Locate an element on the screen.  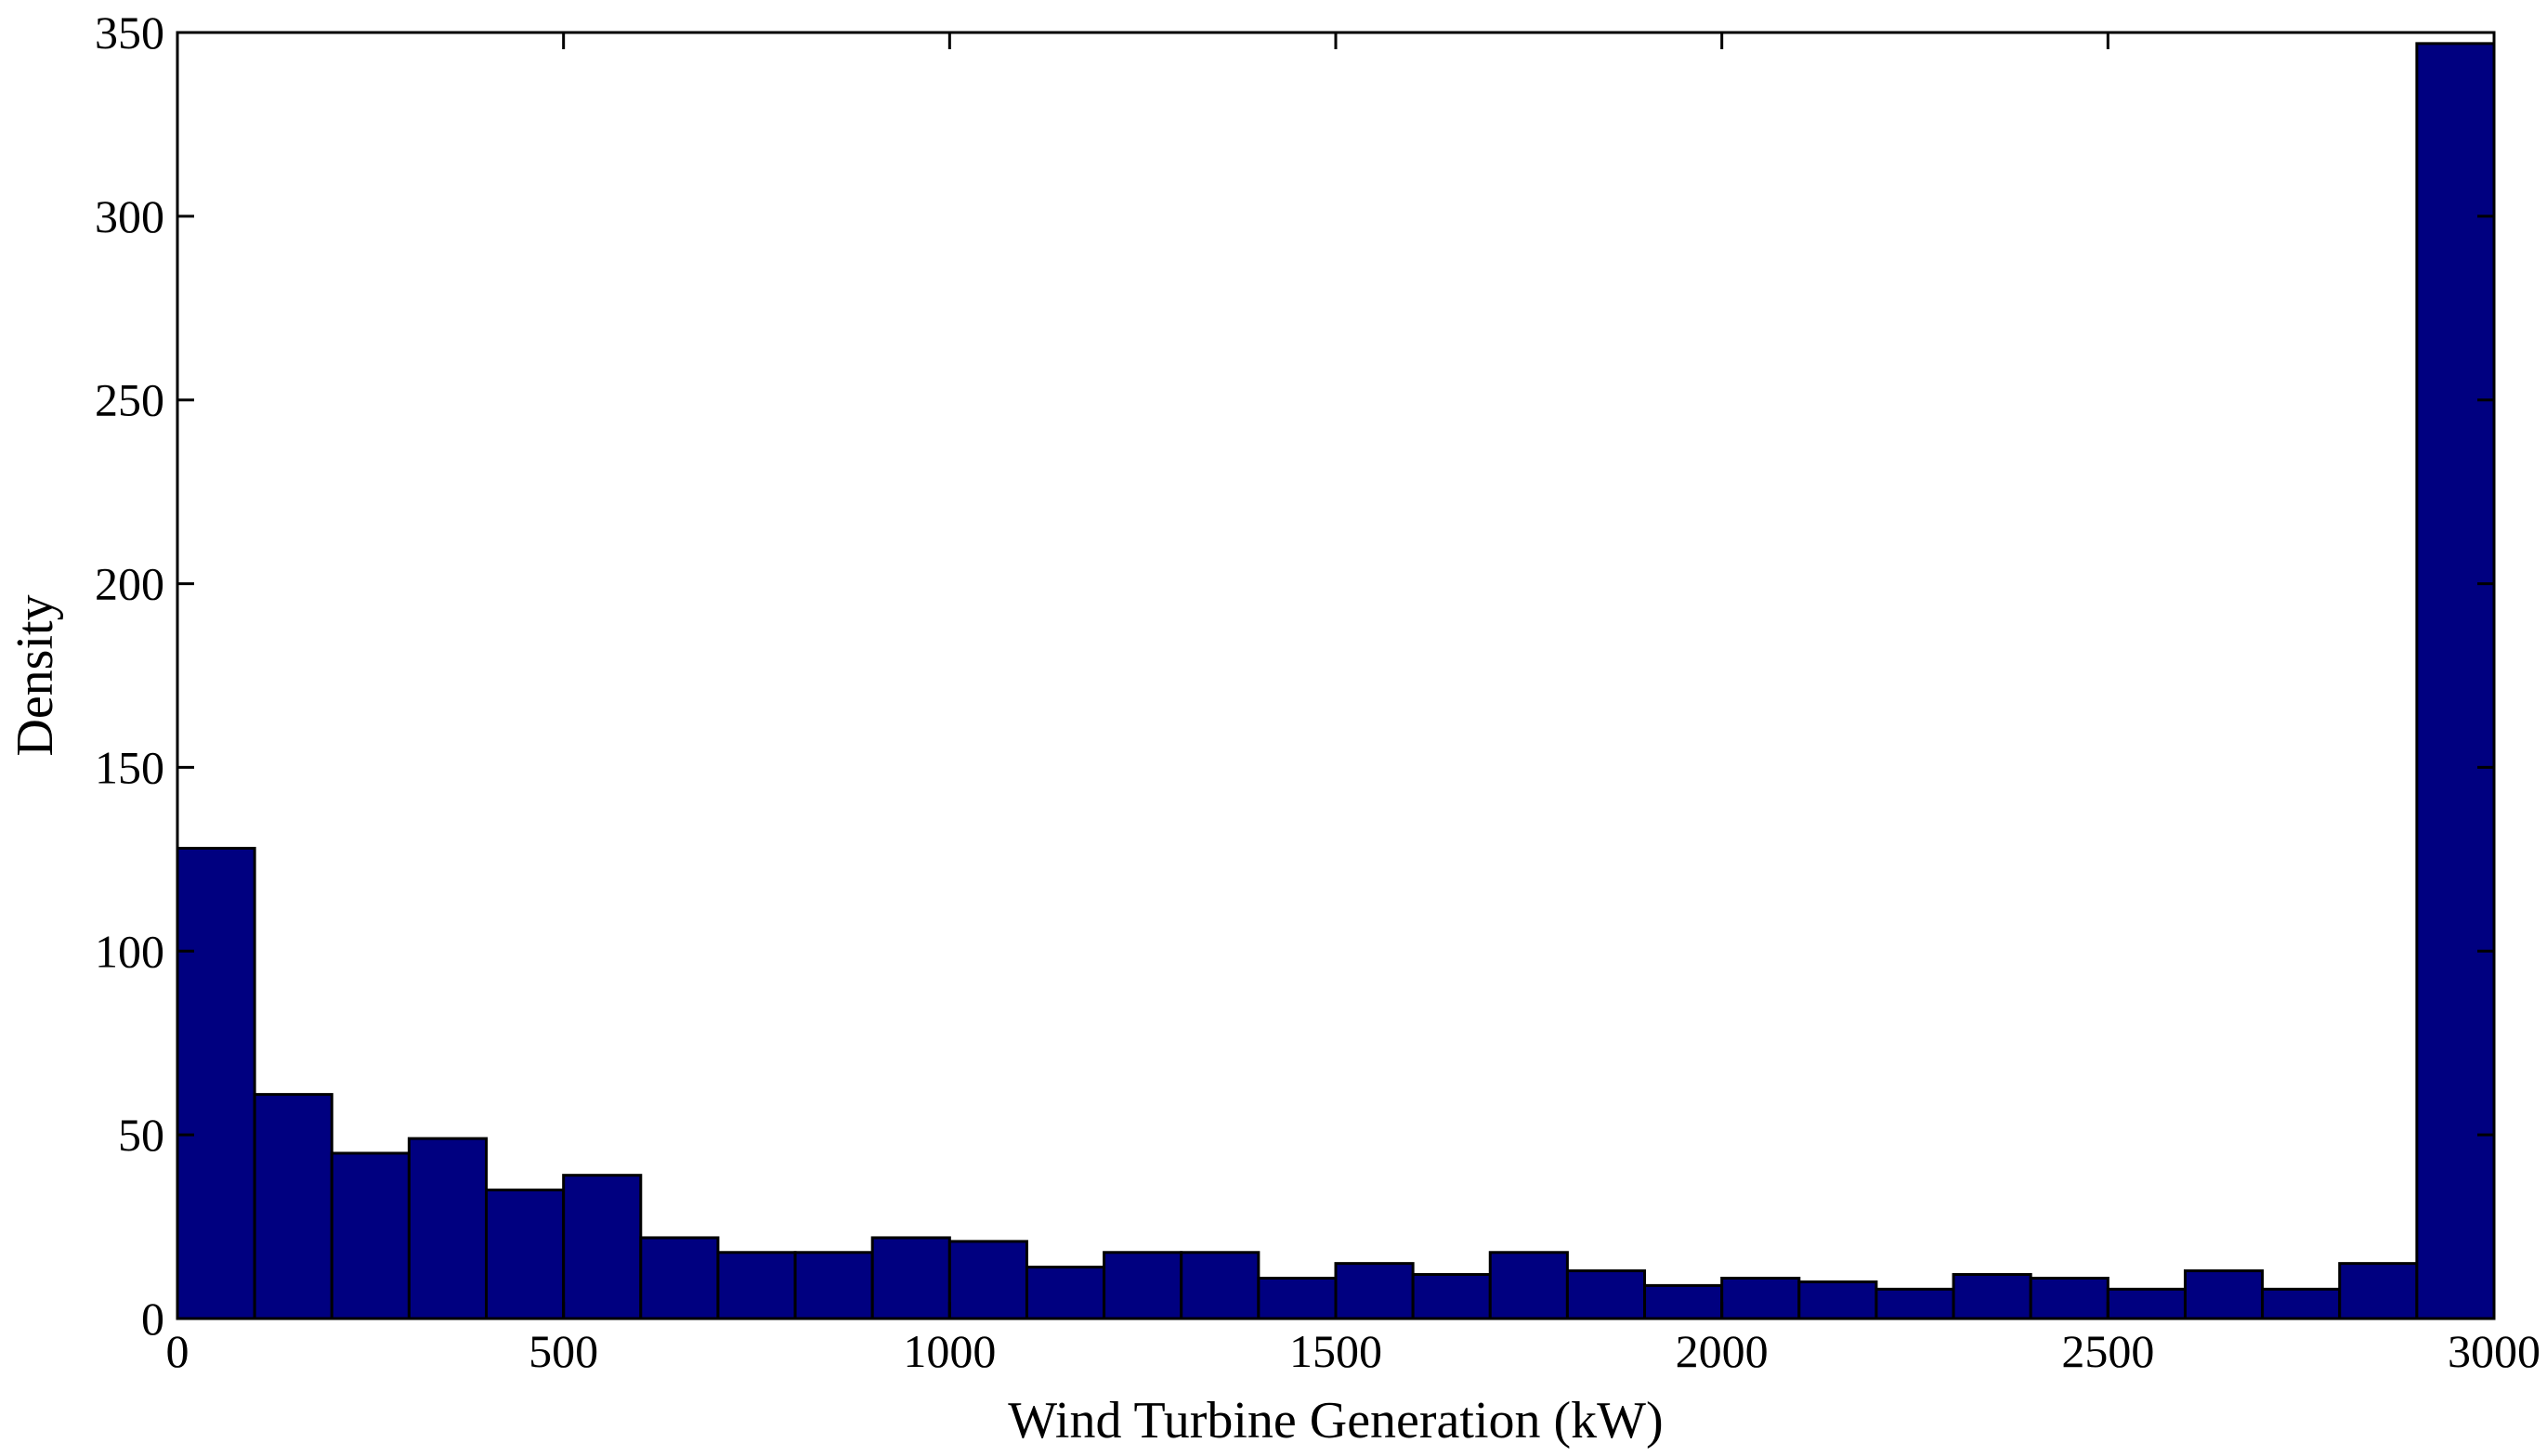
x-tick-label: 1000 is located at coordinates (949, 1351).